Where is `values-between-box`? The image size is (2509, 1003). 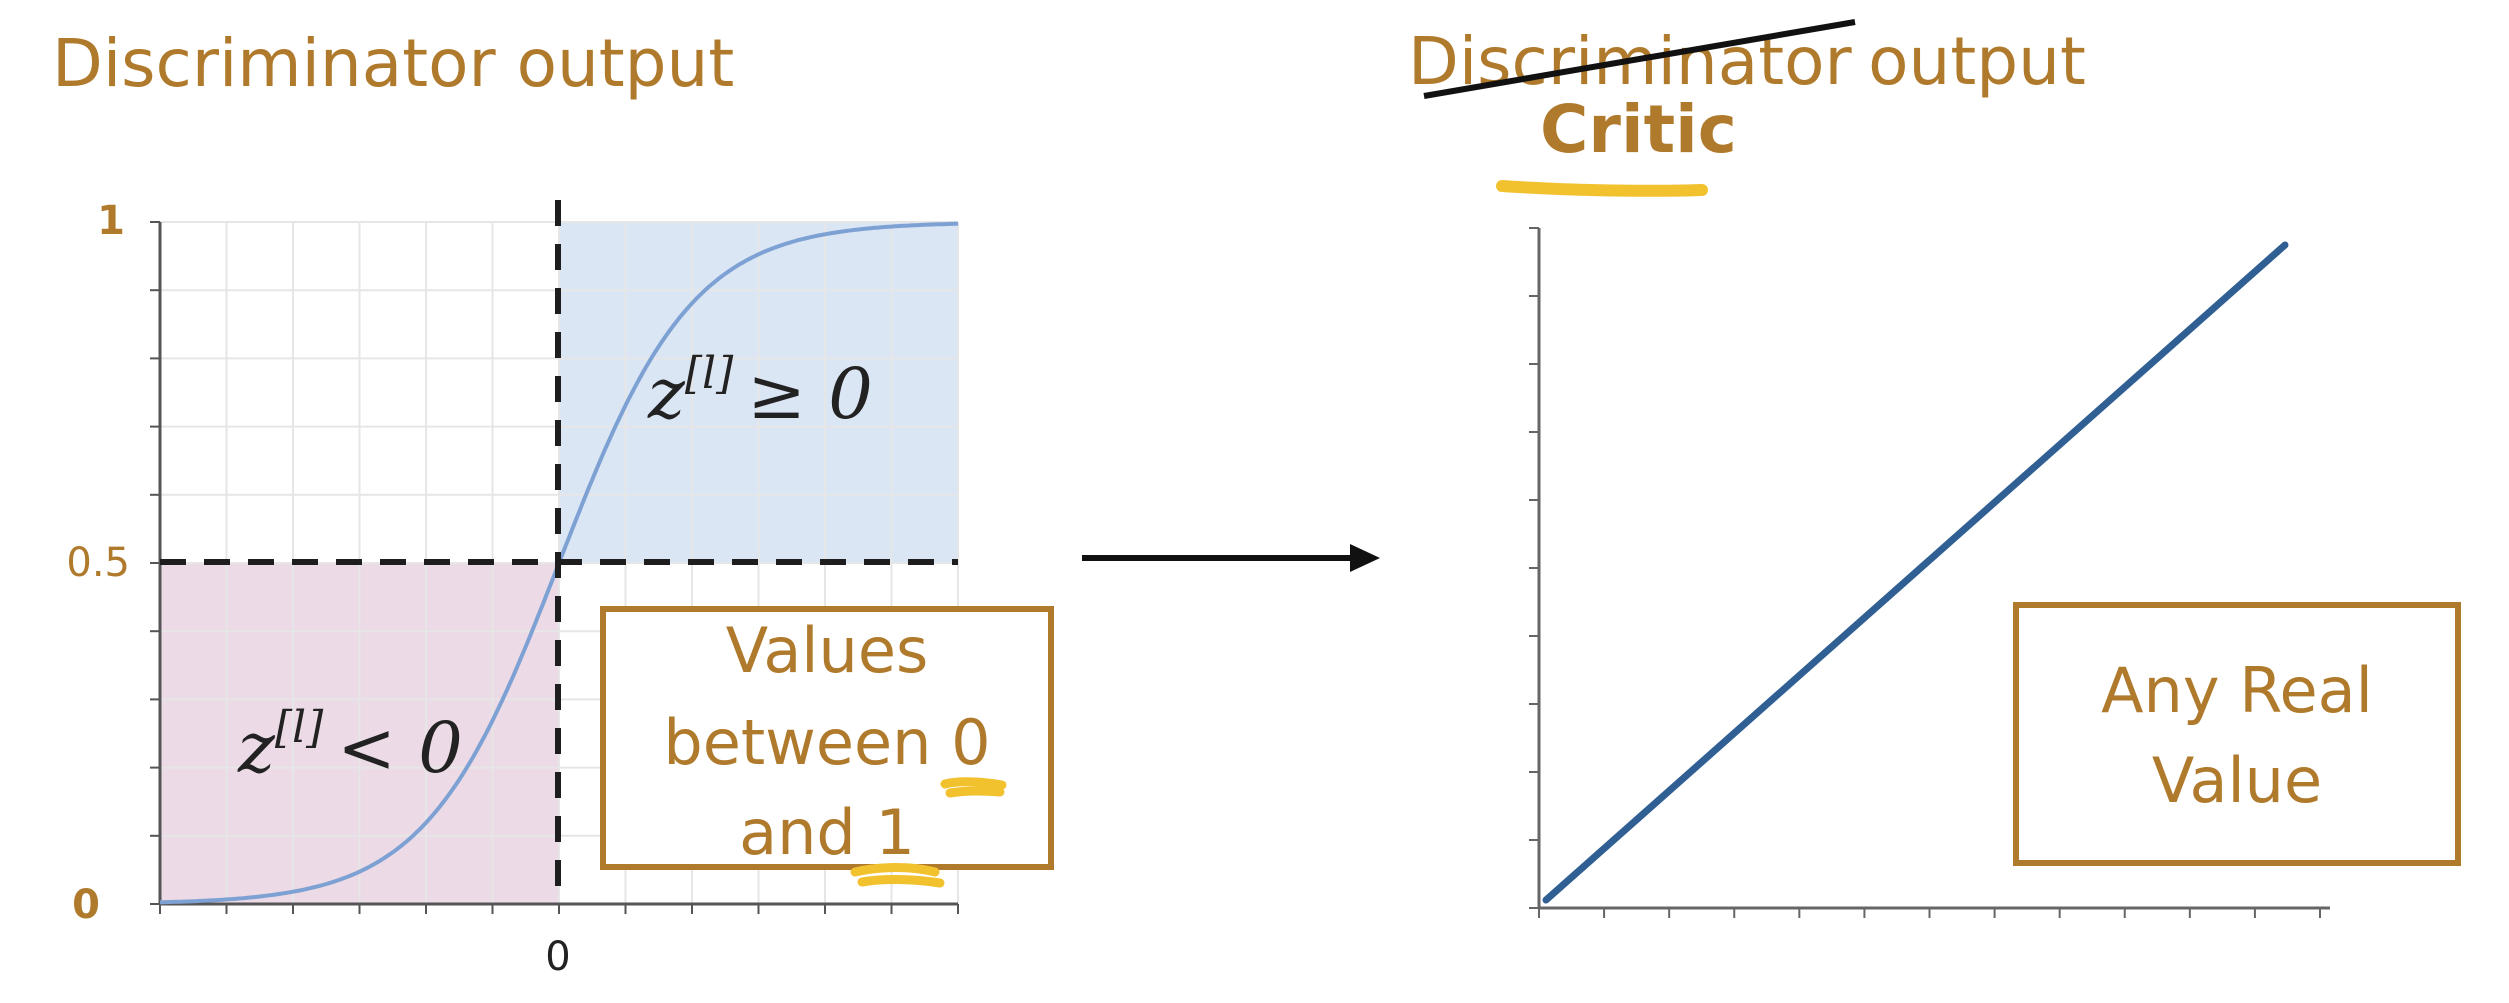
values-between-box is located at coordinates (827, 738).